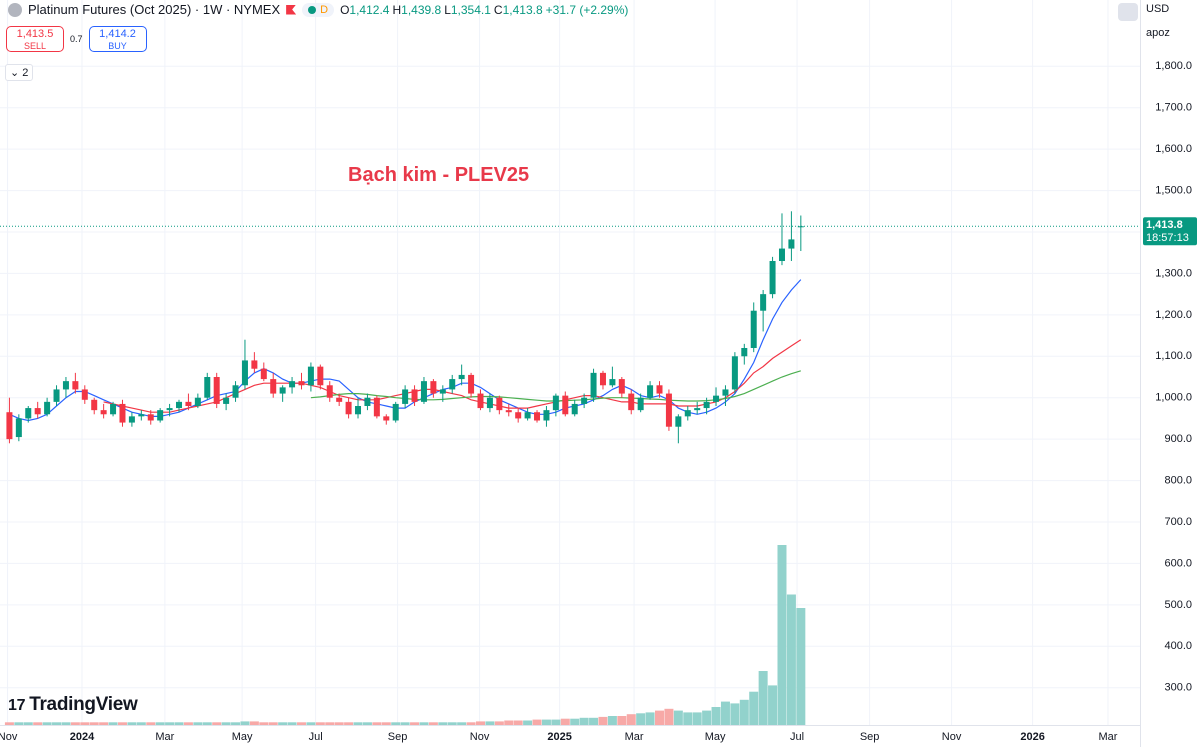  Describe the element at coordinates (715, 737) in the screenshot. I see `x-tick-label: May` at that location.